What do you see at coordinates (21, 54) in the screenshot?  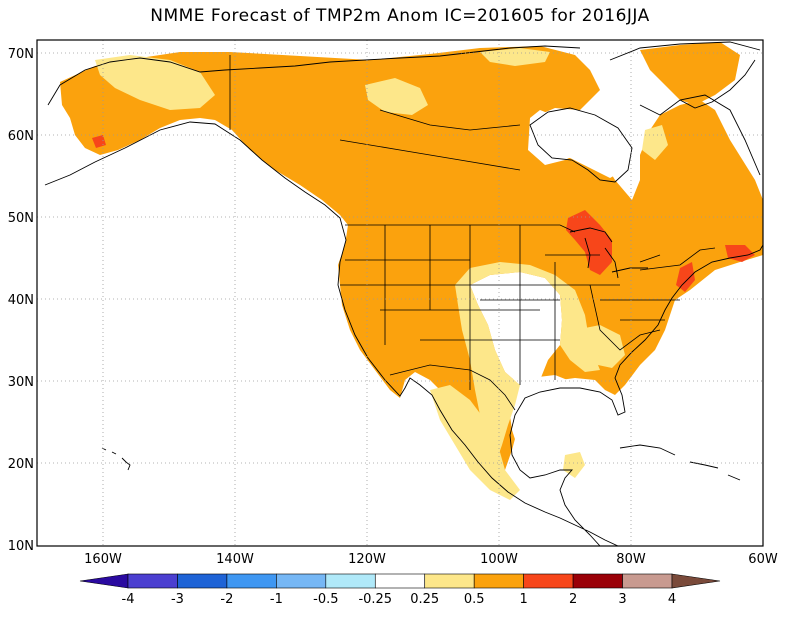 I see `lat-label: 70N` at bounding box center [21, 54].